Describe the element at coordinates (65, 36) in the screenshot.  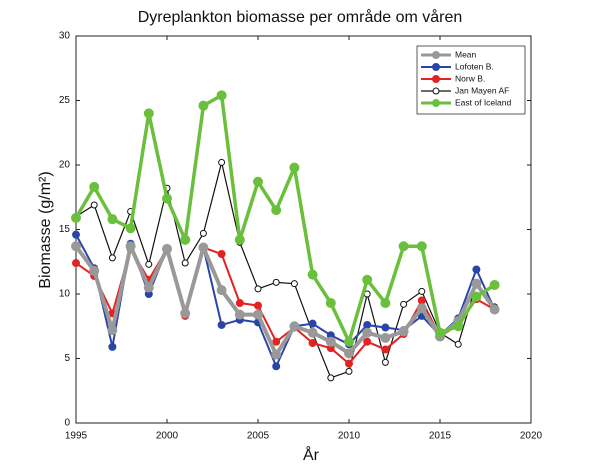
I see `y-tick-label: 30` at that location.